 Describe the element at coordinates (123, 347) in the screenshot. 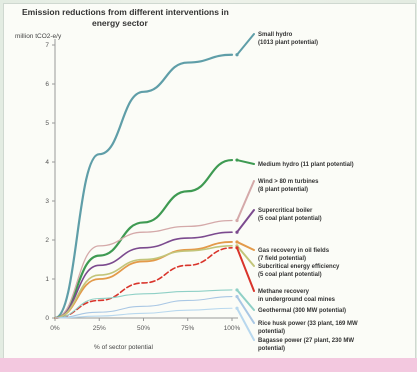

I see `x-axis-label: % of sector potential` at that location.